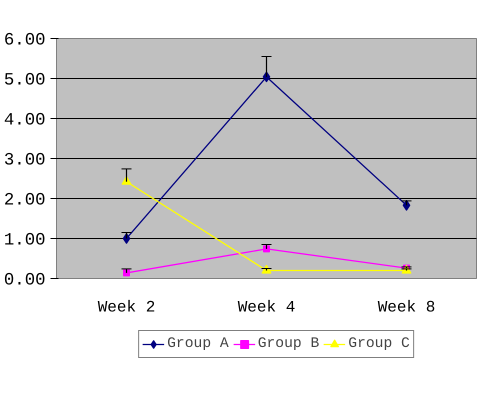 This screenshot has height=411, width=502. I want to click on x-tick-label: Week 4, so click(267, 307).